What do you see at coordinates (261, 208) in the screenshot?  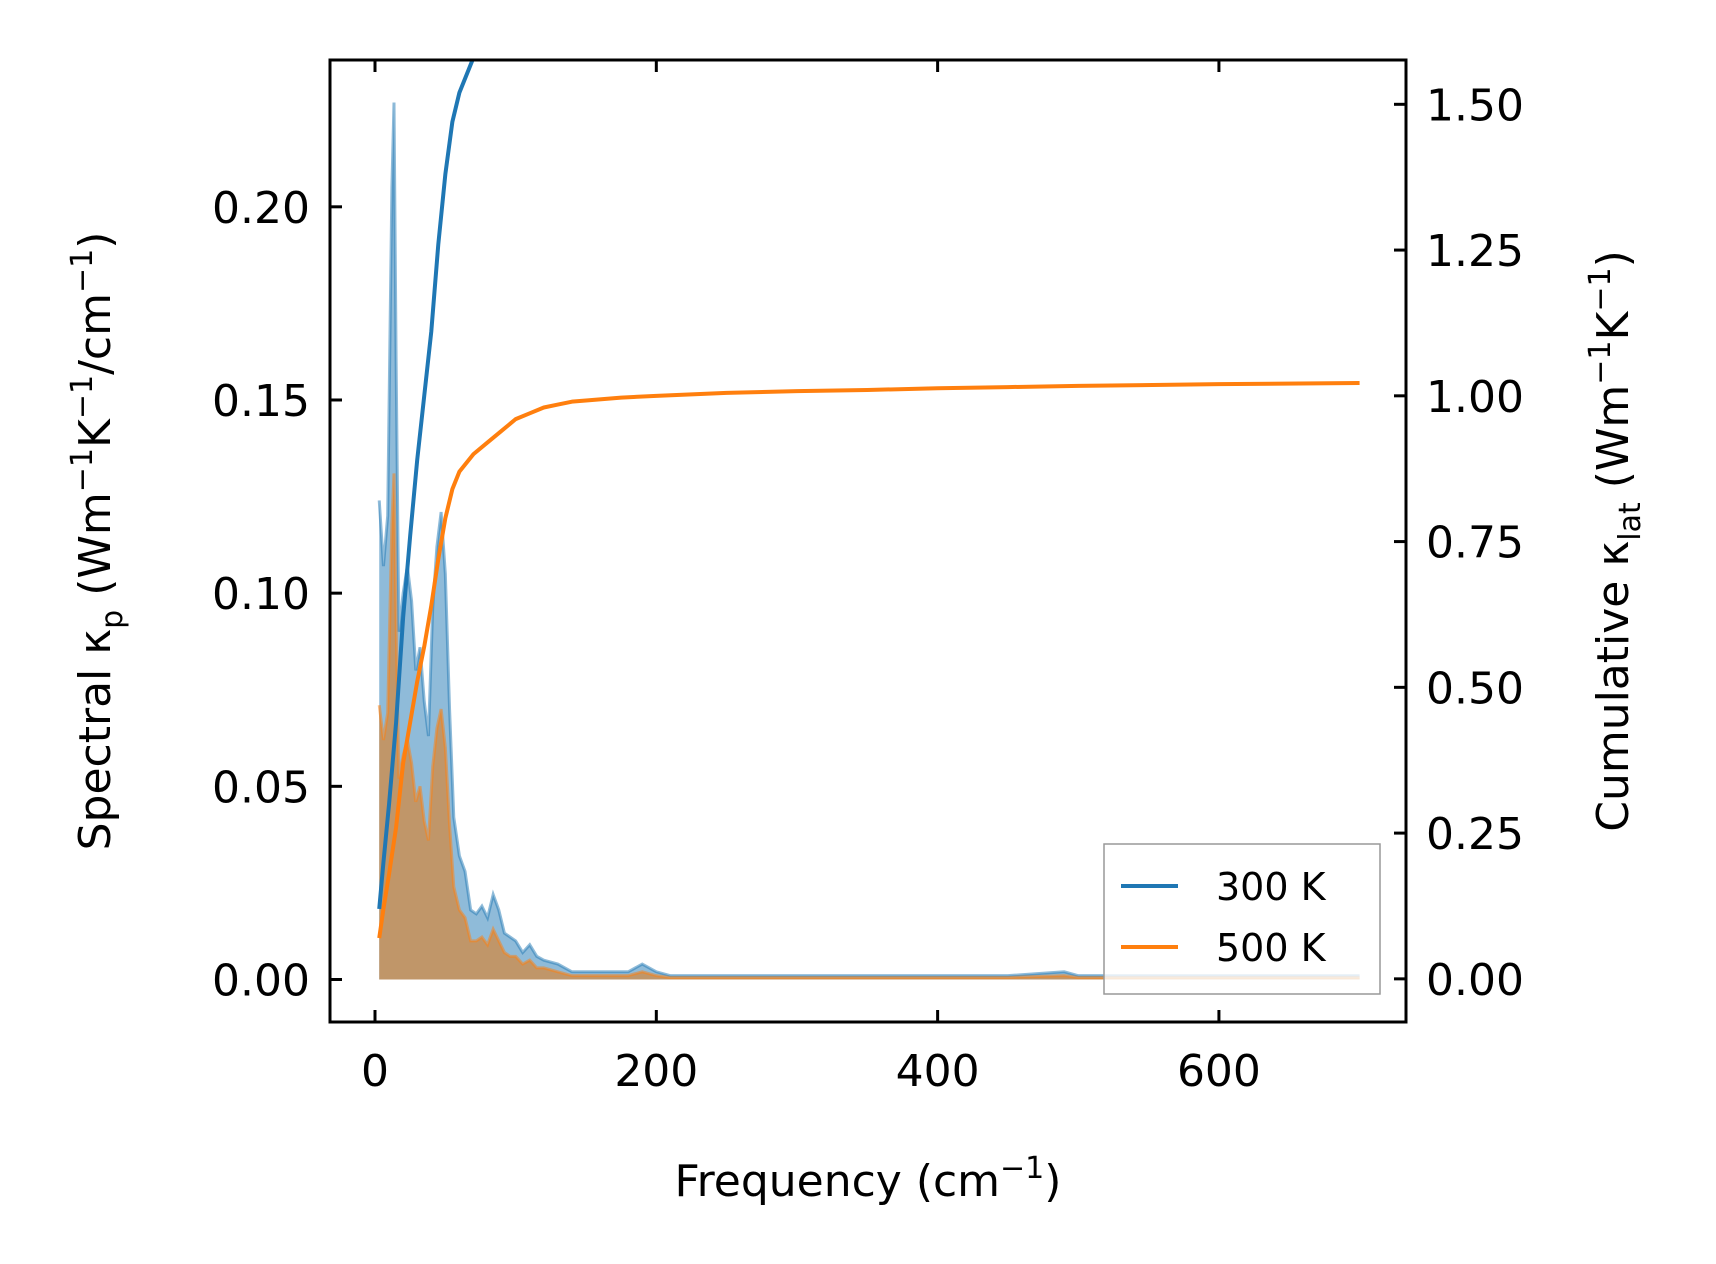 I see `y-left-tick-label: 0.20` at bounding box center [261, 208].